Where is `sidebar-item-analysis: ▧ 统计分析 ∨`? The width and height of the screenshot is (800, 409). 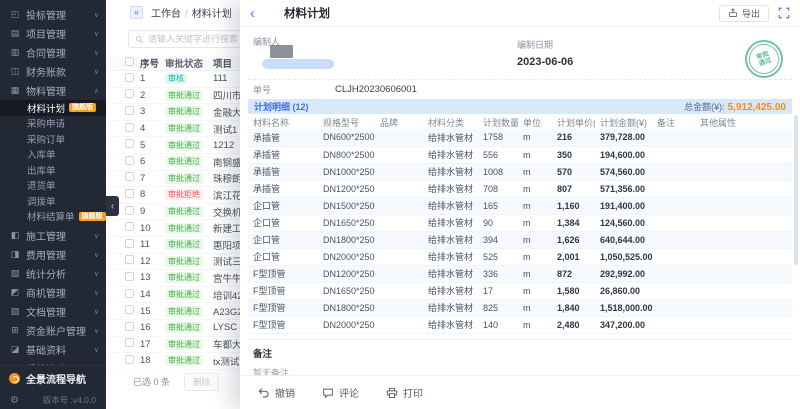 sidebar-item-analysis: ▧ 统计分析 ∨ is located at coordinates (53, 273).